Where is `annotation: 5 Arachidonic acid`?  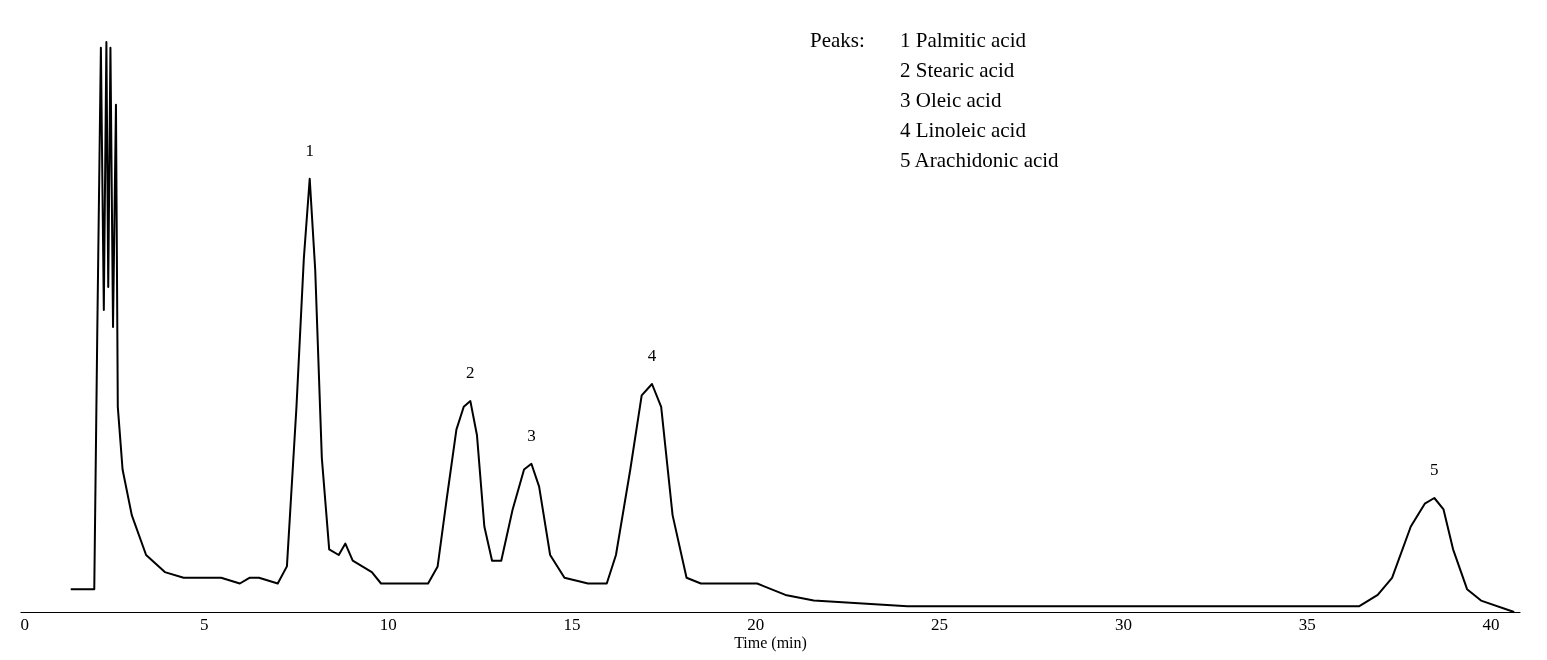 annotation: 5 Arachidonic acid is located at coordinates (980, 160).